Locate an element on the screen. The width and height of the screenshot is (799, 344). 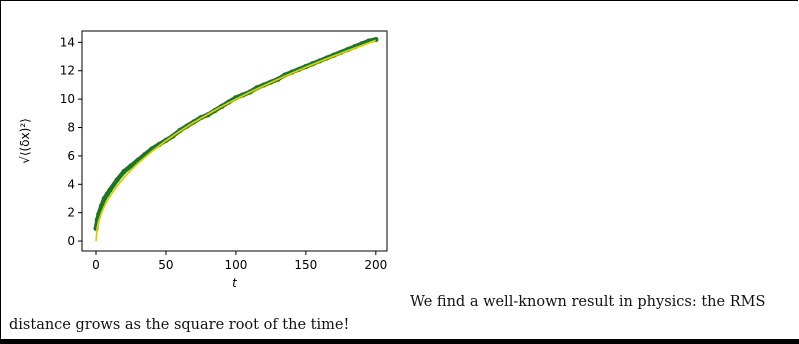
x-tick-label: 0 is located at coordinates (96, 265).